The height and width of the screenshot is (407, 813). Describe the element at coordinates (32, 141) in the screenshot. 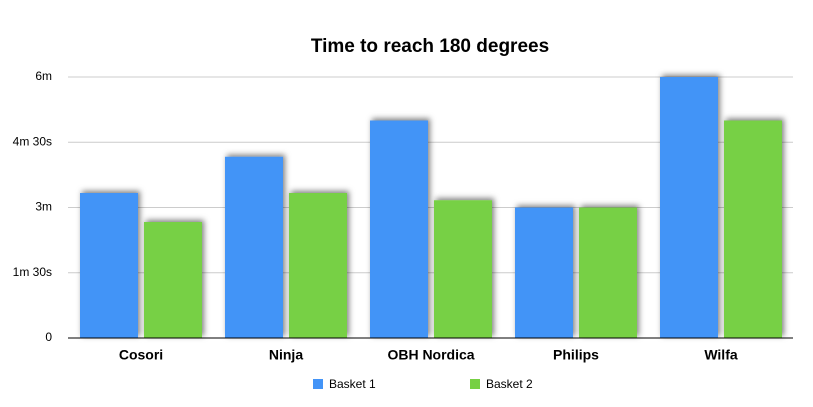

I see `y-tick-label: 4m 30s` at that location.